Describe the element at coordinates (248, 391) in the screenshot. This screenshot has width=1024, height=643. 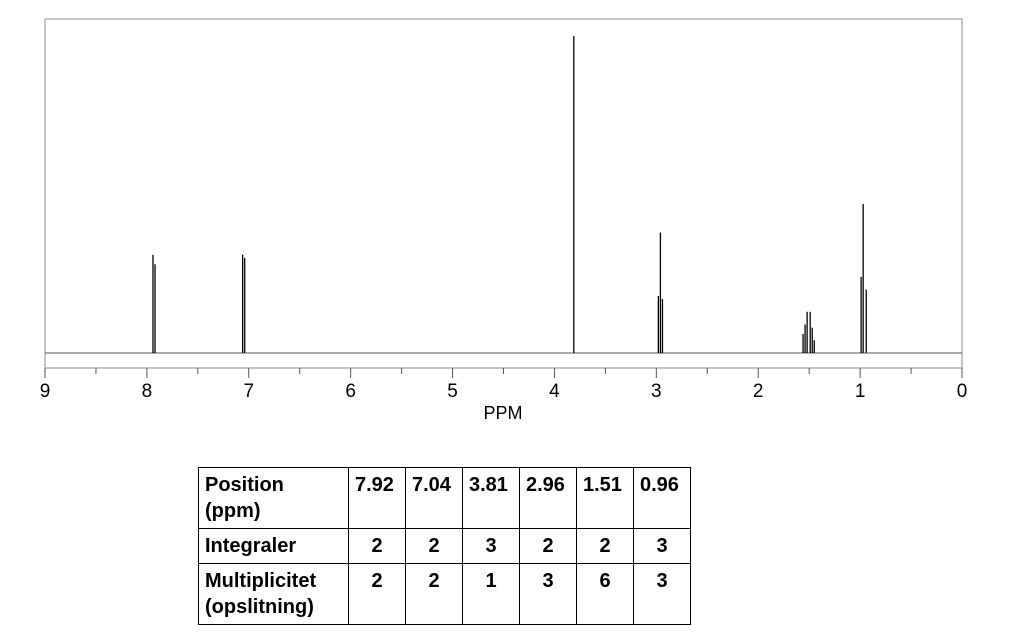
I see `x-tick-label: 7` at that location.